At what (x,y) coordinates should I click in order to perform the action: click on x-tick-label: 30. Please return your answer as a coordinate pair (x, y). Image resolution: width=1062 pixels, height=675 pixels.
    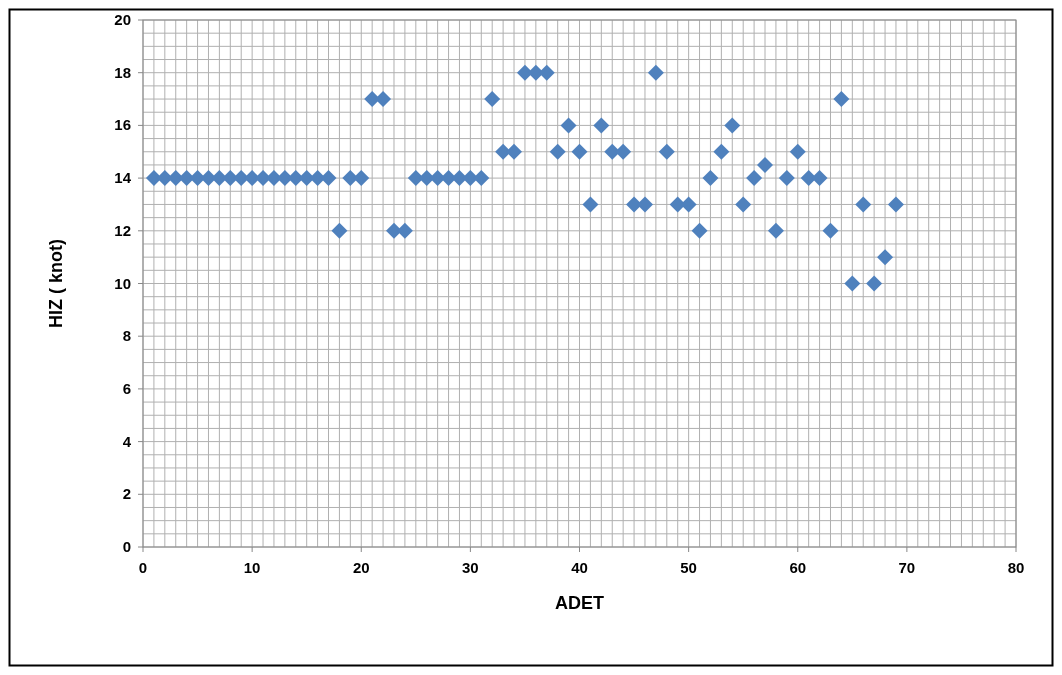
    Looking at the image, I should click on (470, 567).